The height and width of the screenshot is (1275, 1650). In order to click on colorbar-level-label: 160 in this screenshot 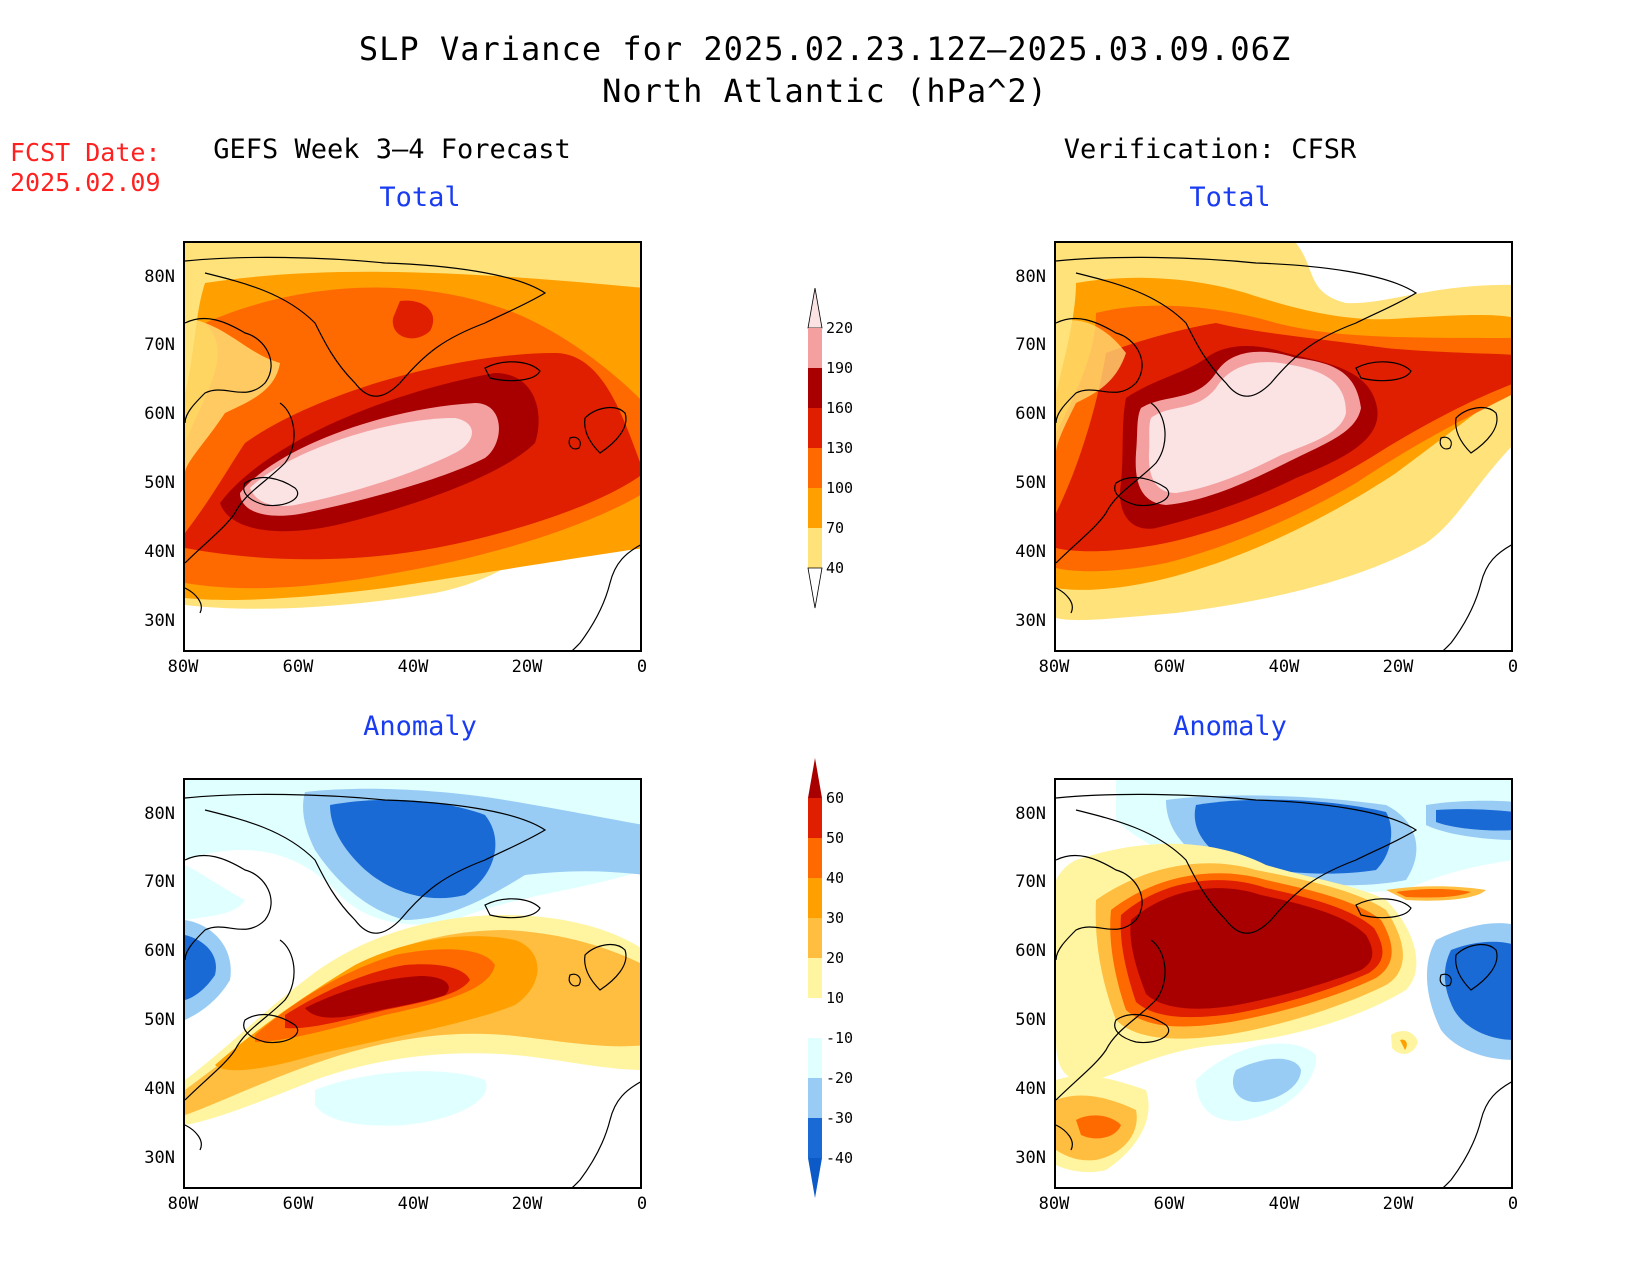, I will do `click(840, 408)`.